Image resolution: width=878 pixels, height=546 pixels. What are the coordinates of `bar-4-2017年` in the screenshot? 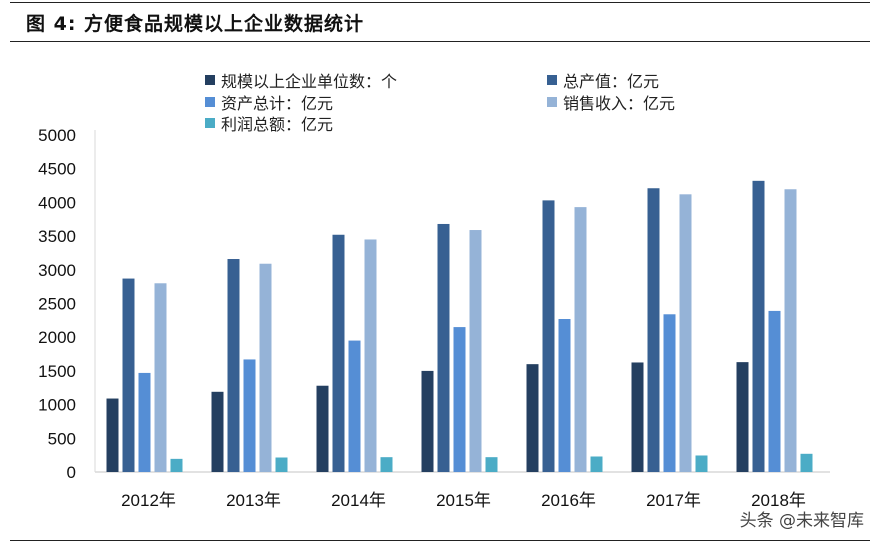 It's located at (685, 333).